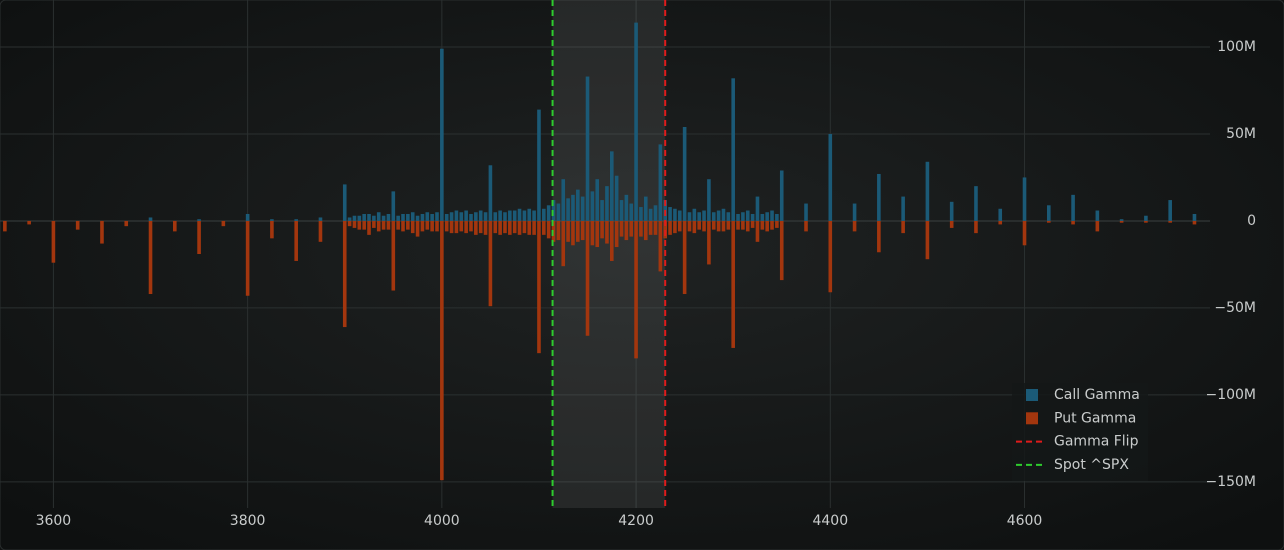 The width and height of the screenshot is (1284, 550). What do you see at coordinates (609, 254) in the screenshot?
I see `range-band` at bounding box center [609, 254].